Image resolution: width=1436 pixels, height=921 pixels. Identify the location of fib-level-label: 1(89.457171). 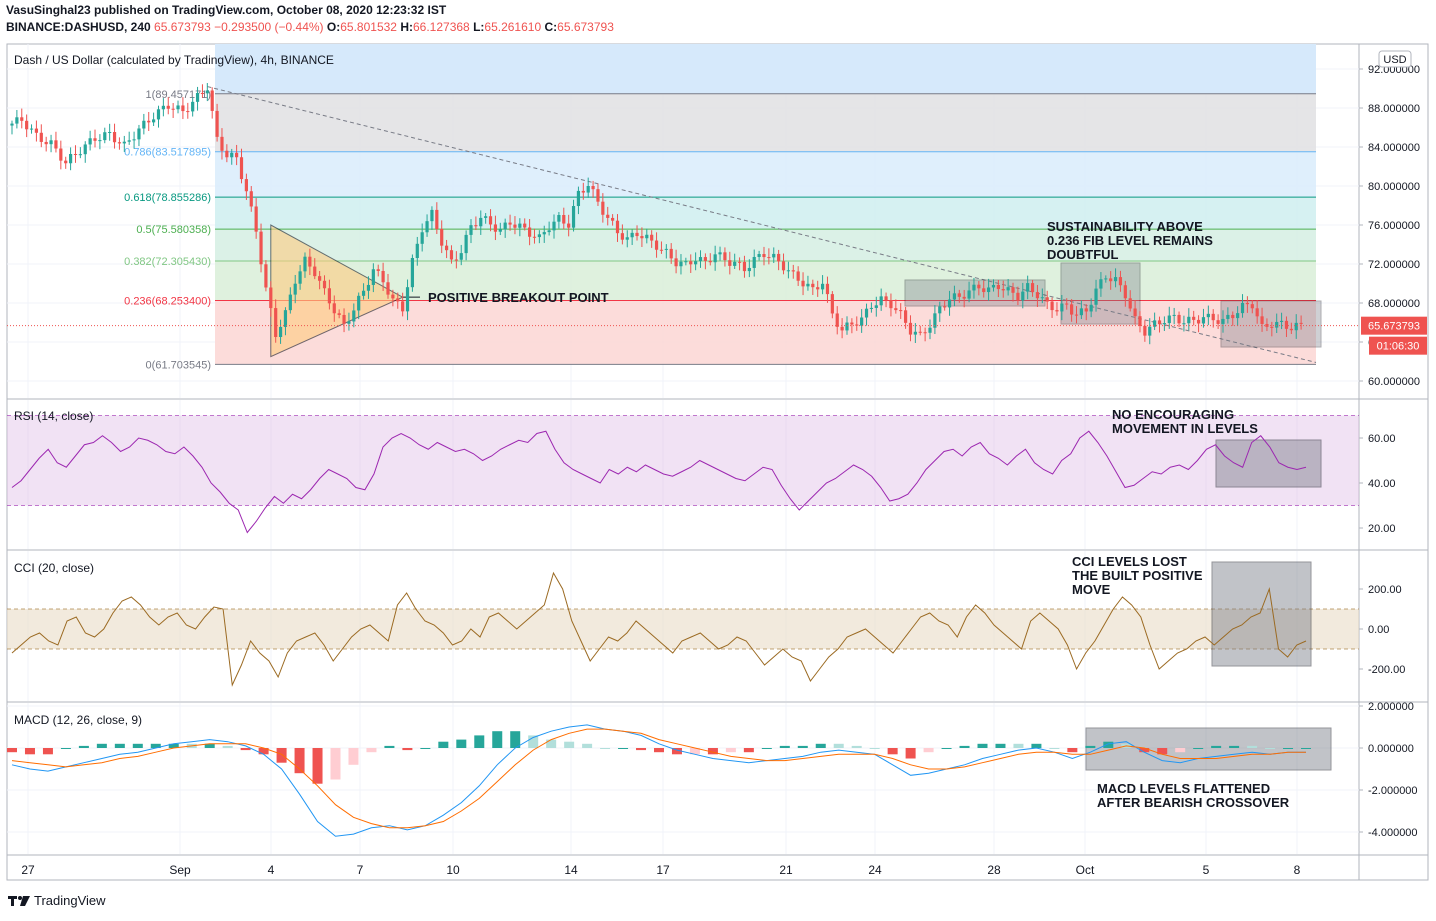
(178, 95).